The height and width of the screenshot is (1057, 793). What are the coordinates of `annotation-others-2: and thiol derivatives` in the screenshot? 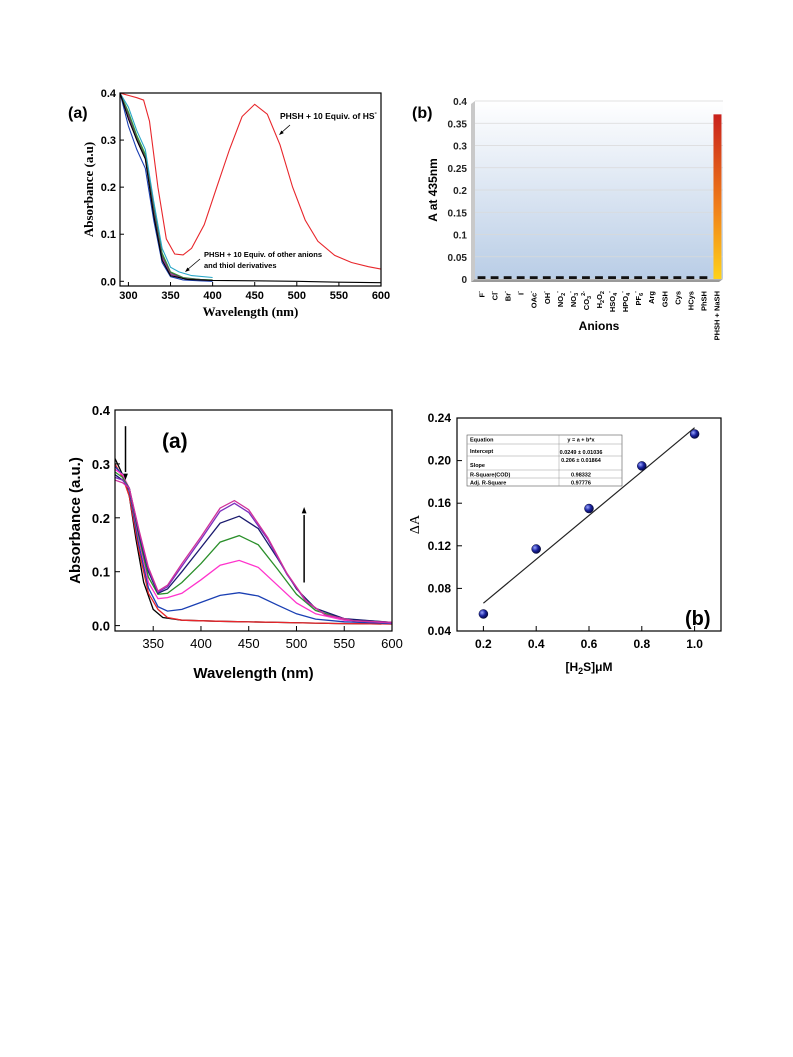 It's located at (240, 265).